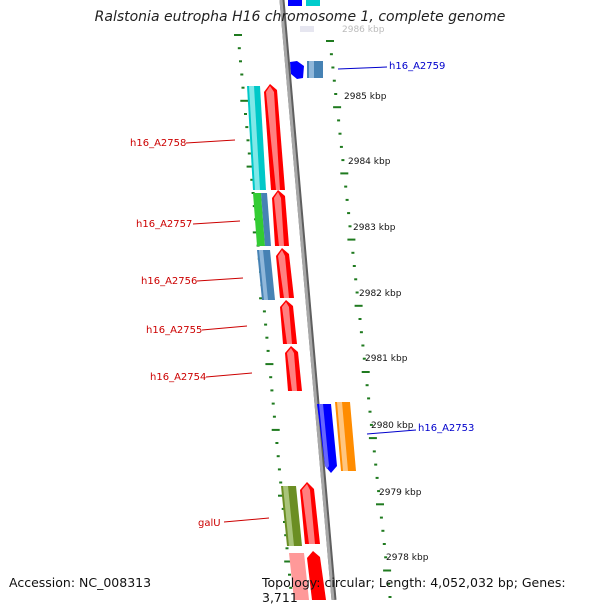 The image size is (600, 605). What do you see at coordinates (295, 3) in the screenshot?
I see `clipped-feature-blue` at bounding box center [295, 3].